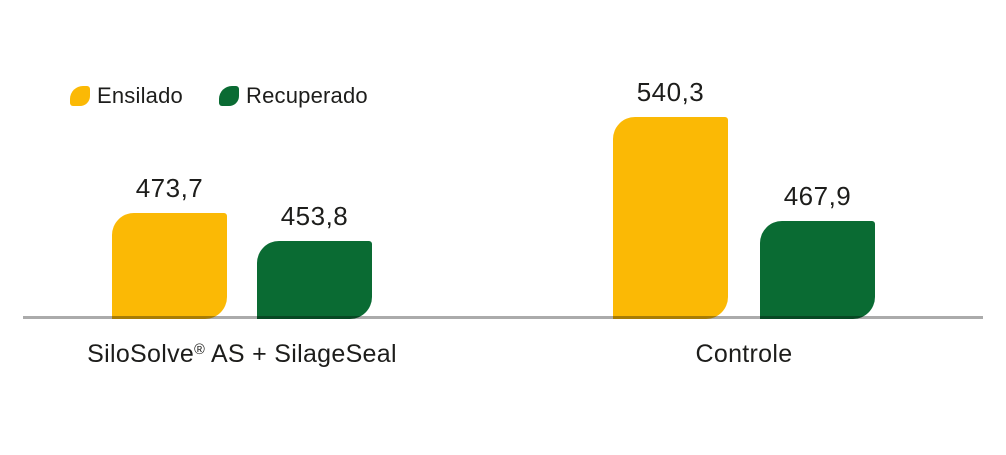 This screenshot has width=1006, height=455. I want to click on recuperado-leaf-swatch-icon, so click(229, 96).